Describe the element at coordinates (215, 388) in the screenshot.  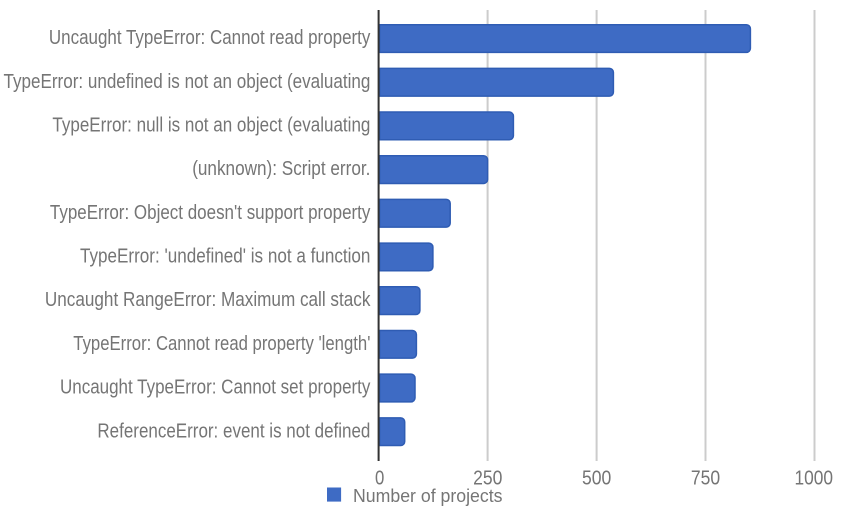
I see `svg-text:Uncaught TypeError: Cannot set: Uncaught TypeError: Cannot set property` at that location.